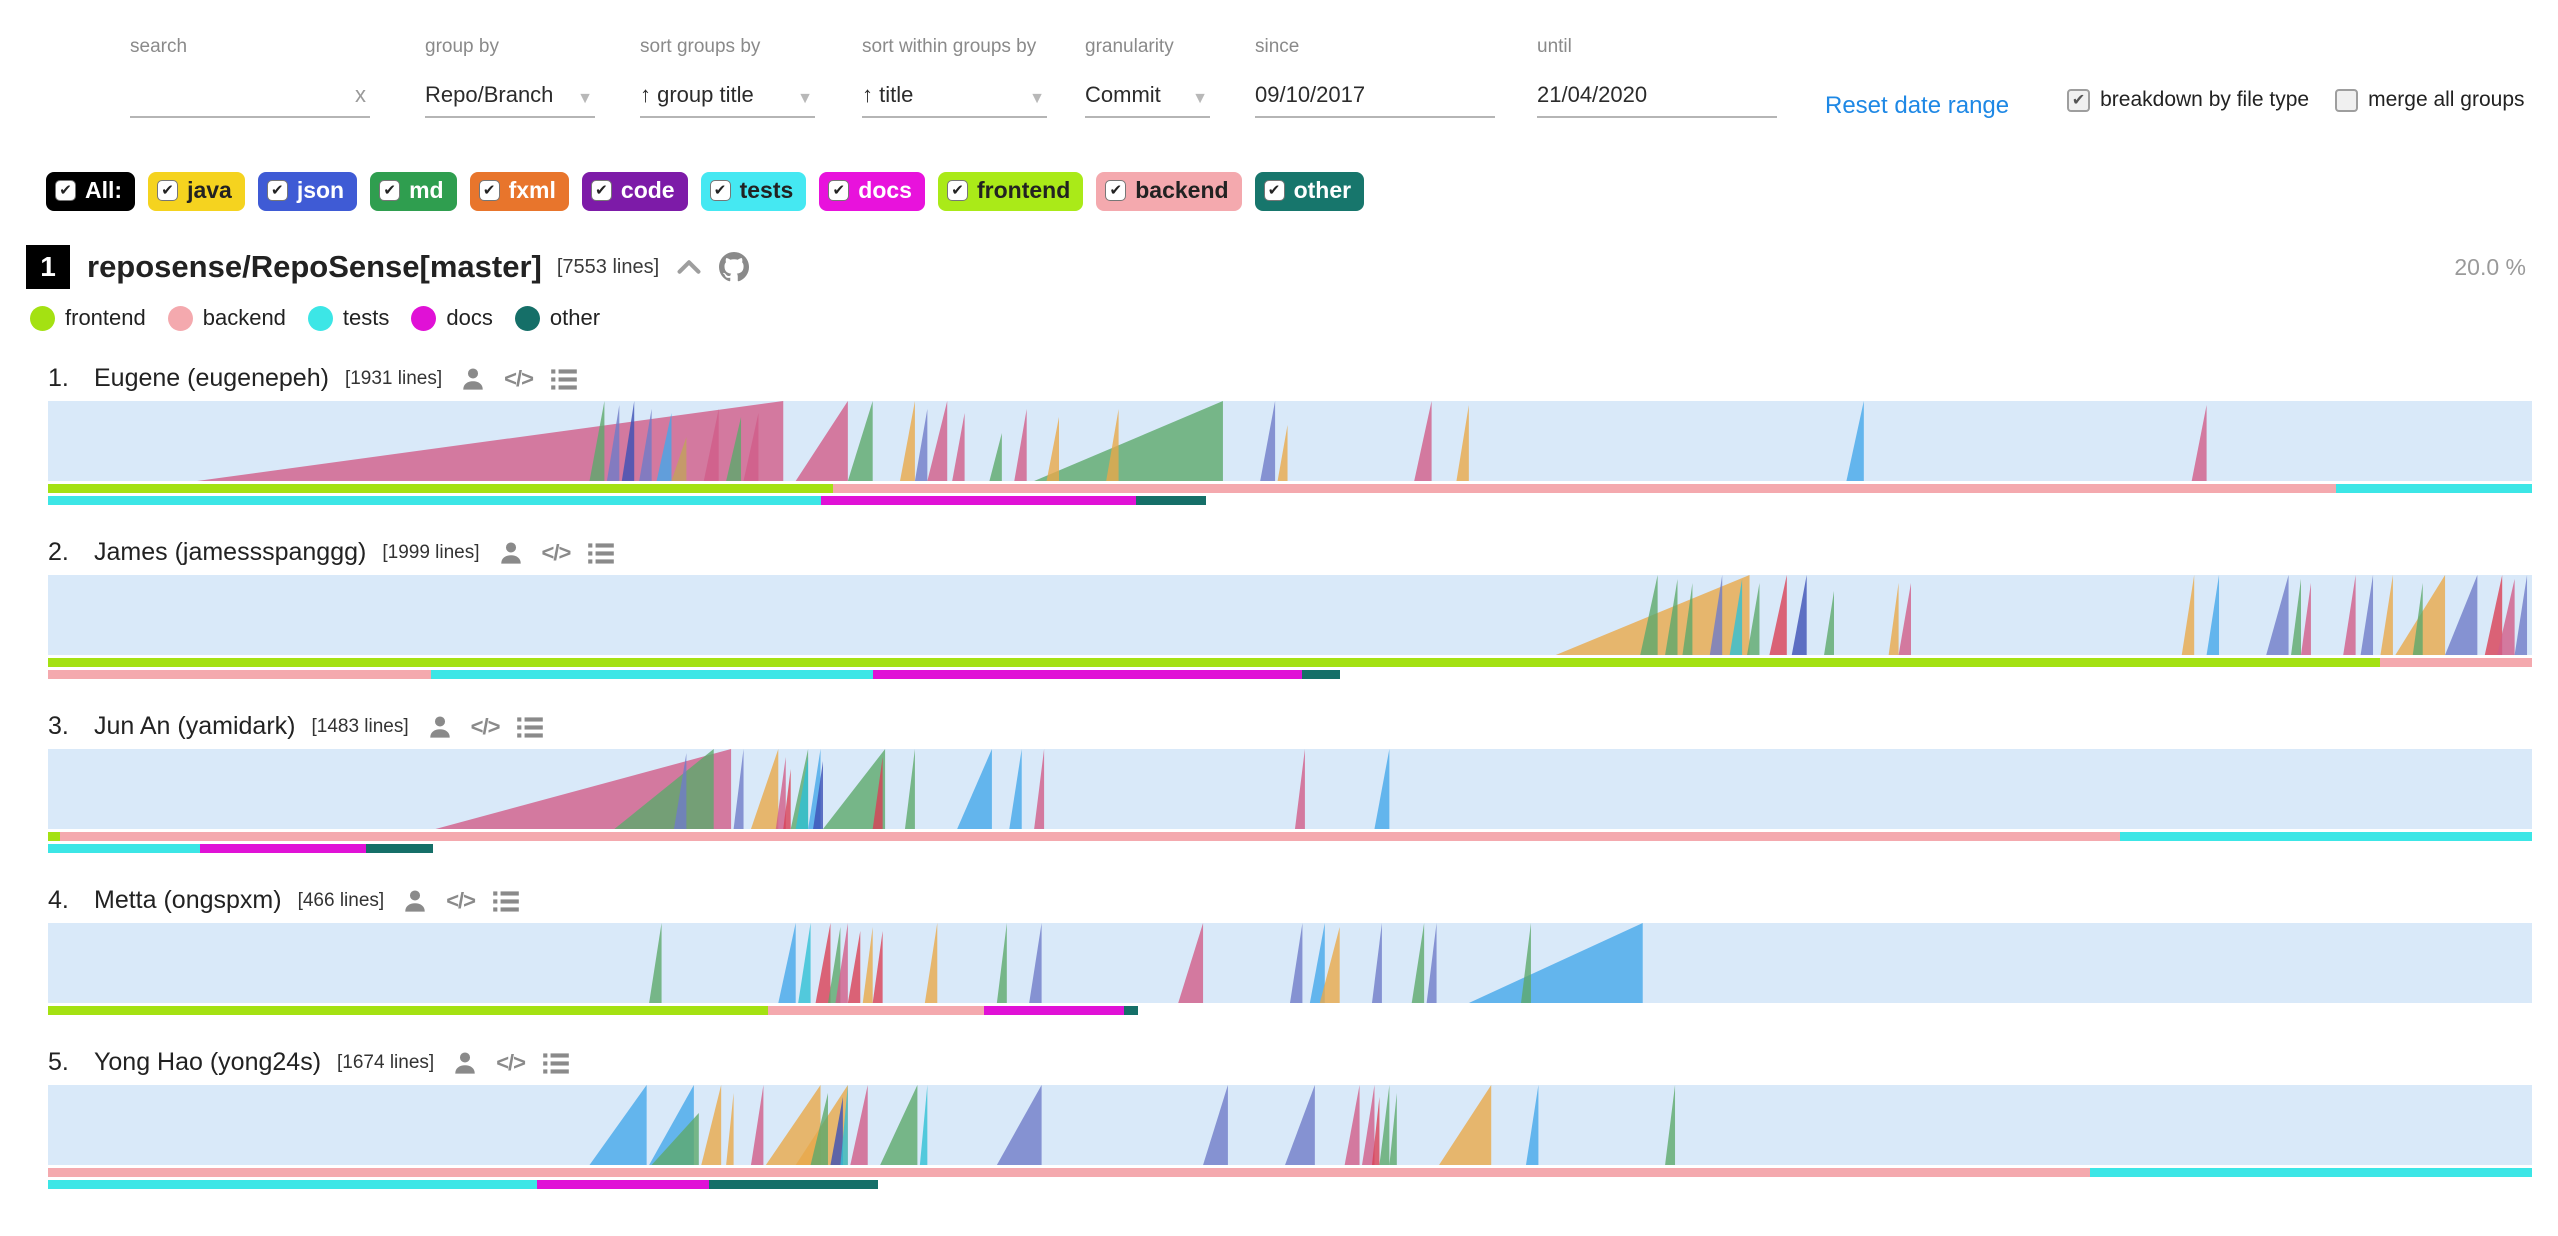  What do you see at coordinates (1917, 105) in the screenshot?
I see `reset-date-range-link: Reset date range` at bounding box center [1917, 105].